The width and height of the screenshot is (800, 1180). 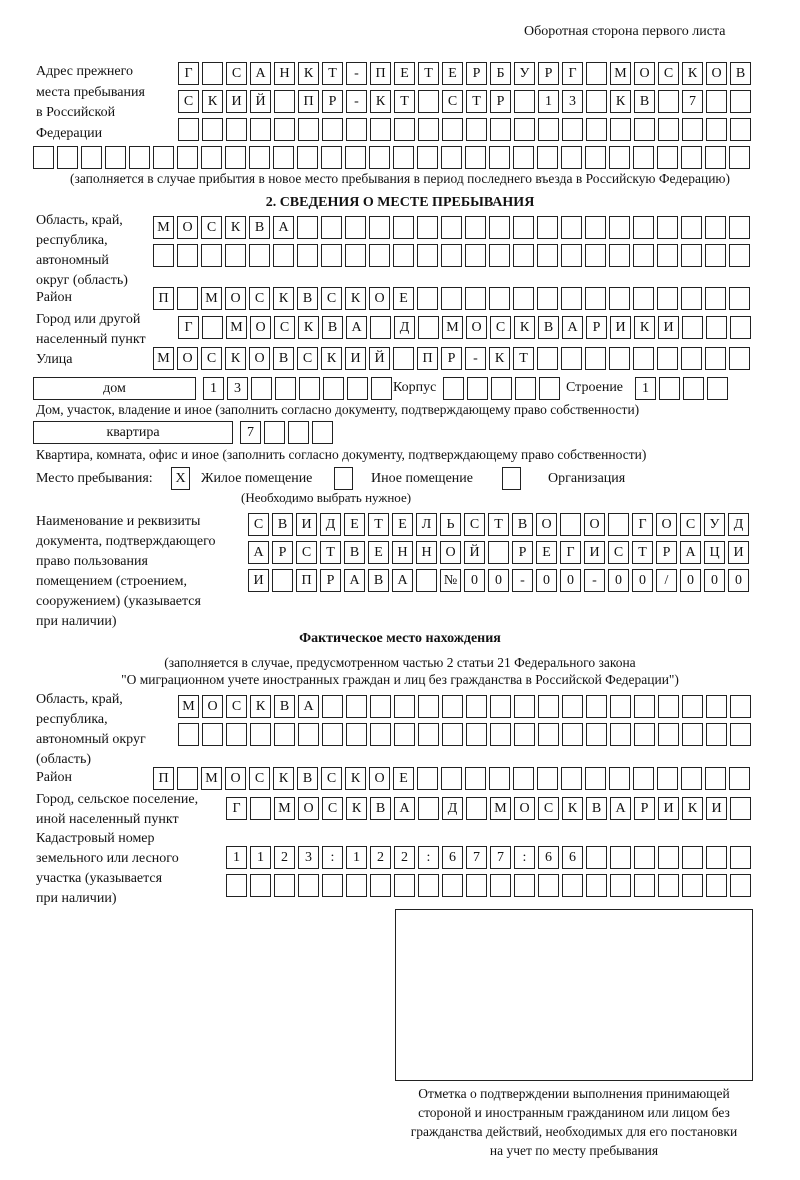 I want to click on char-cell: 3, so click(x=237, y=388).